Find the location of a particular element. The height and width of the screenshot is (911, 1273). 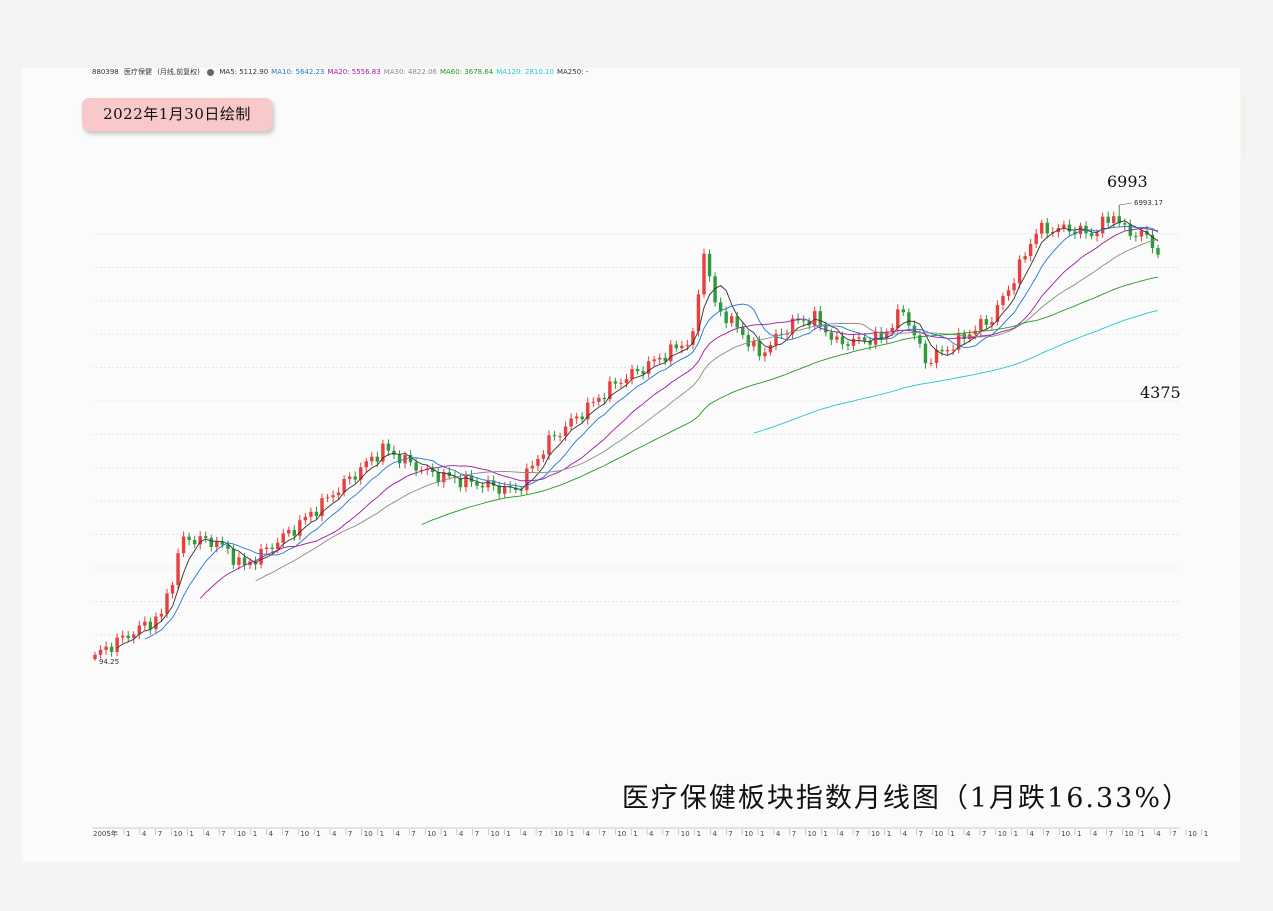

ma-indicator-2: MA20: 5556.83 is located at coordinates (354, 72).